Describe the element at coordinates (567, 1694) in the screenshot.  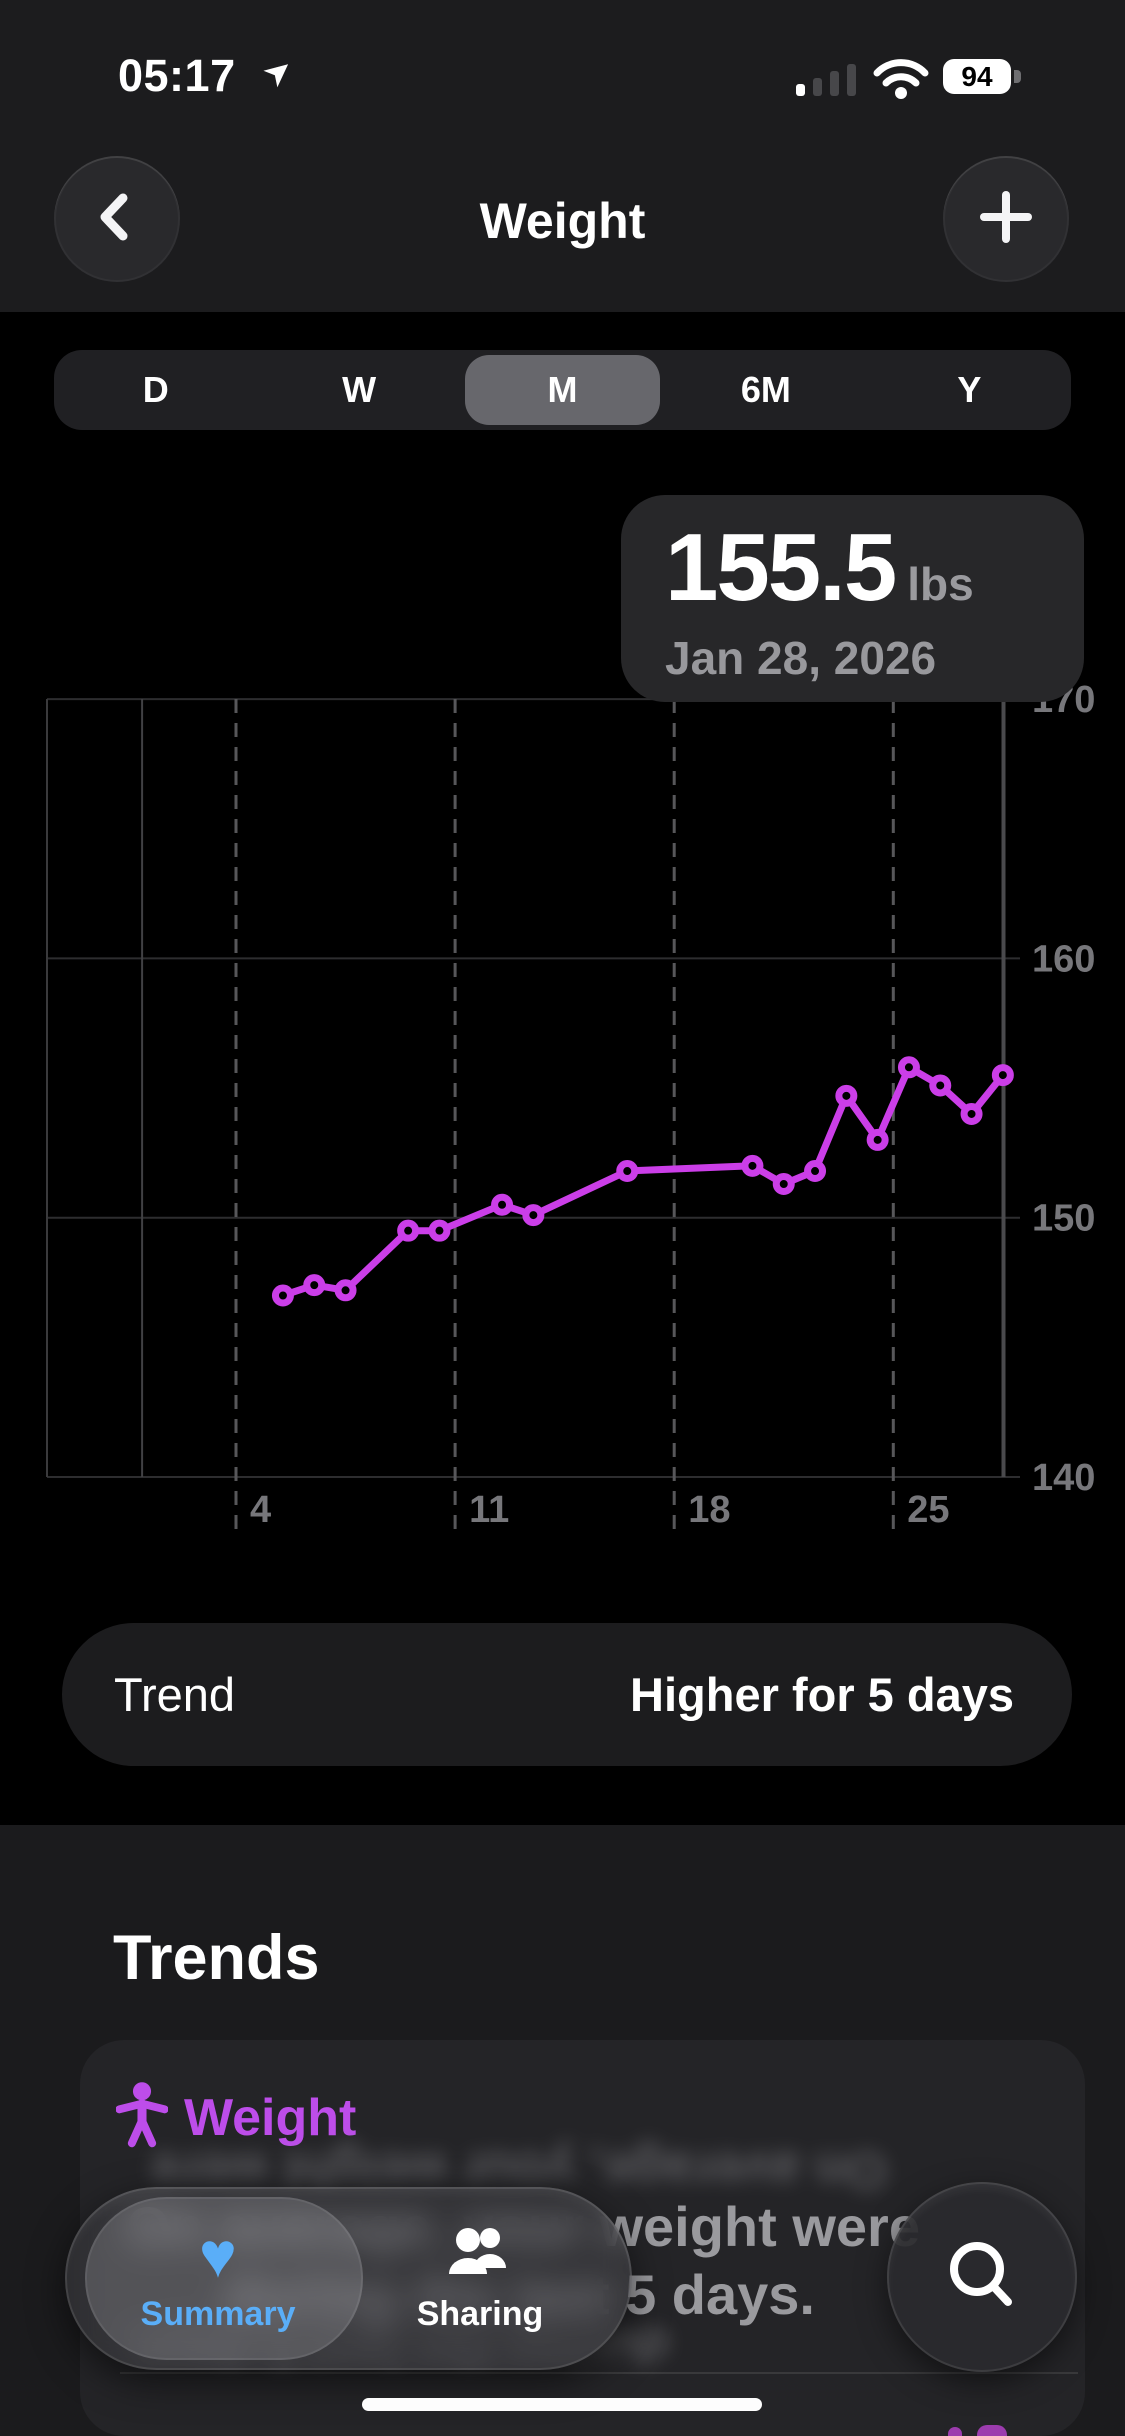
I see `trend-row: Trend Higher for 5 days` at that location.